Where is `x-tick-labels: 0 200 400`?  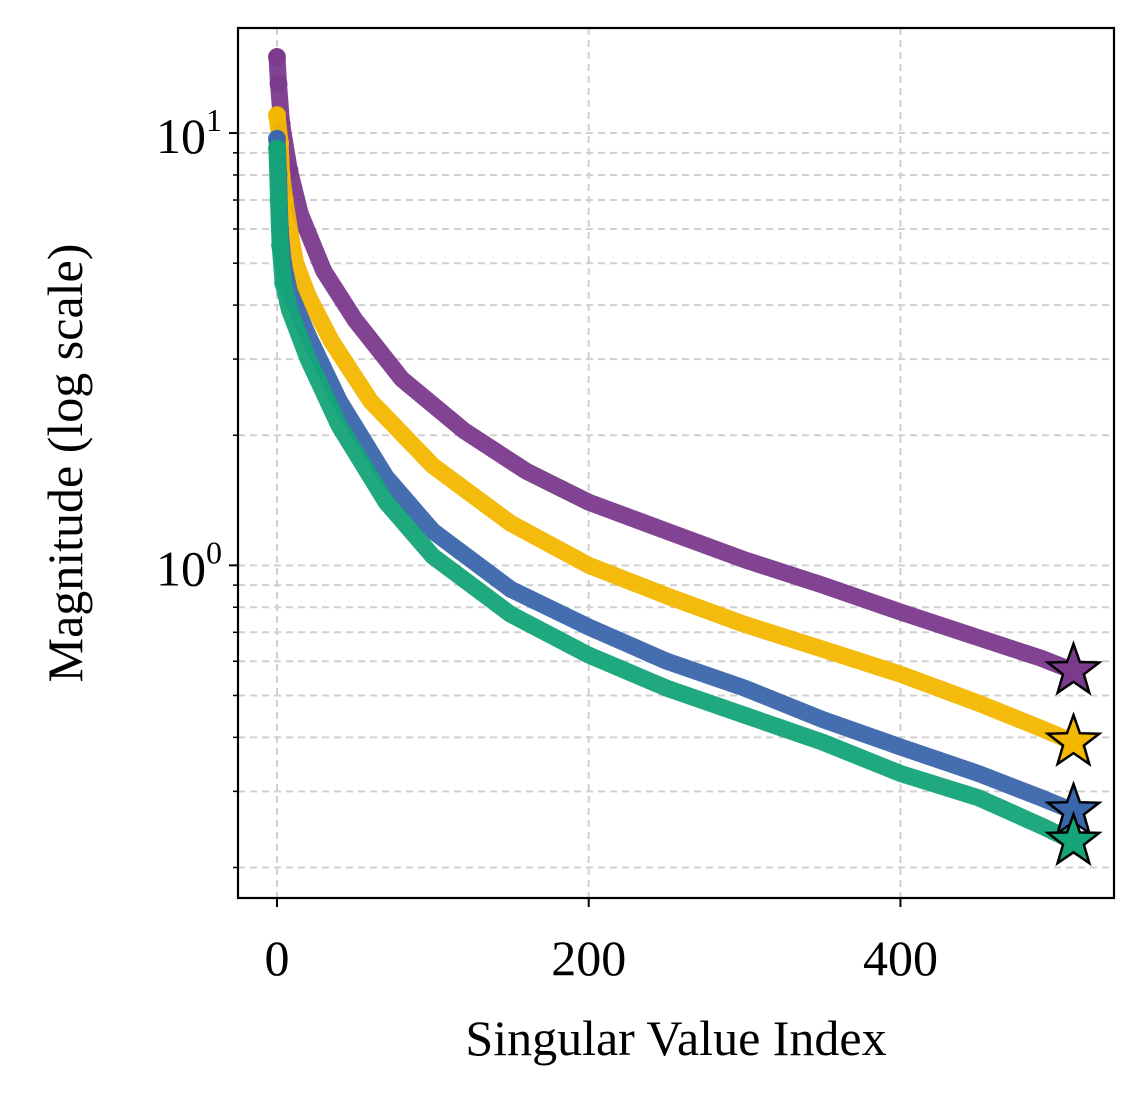
x-tick-labels: 0 200 400 is located at coordinates (600, 958).